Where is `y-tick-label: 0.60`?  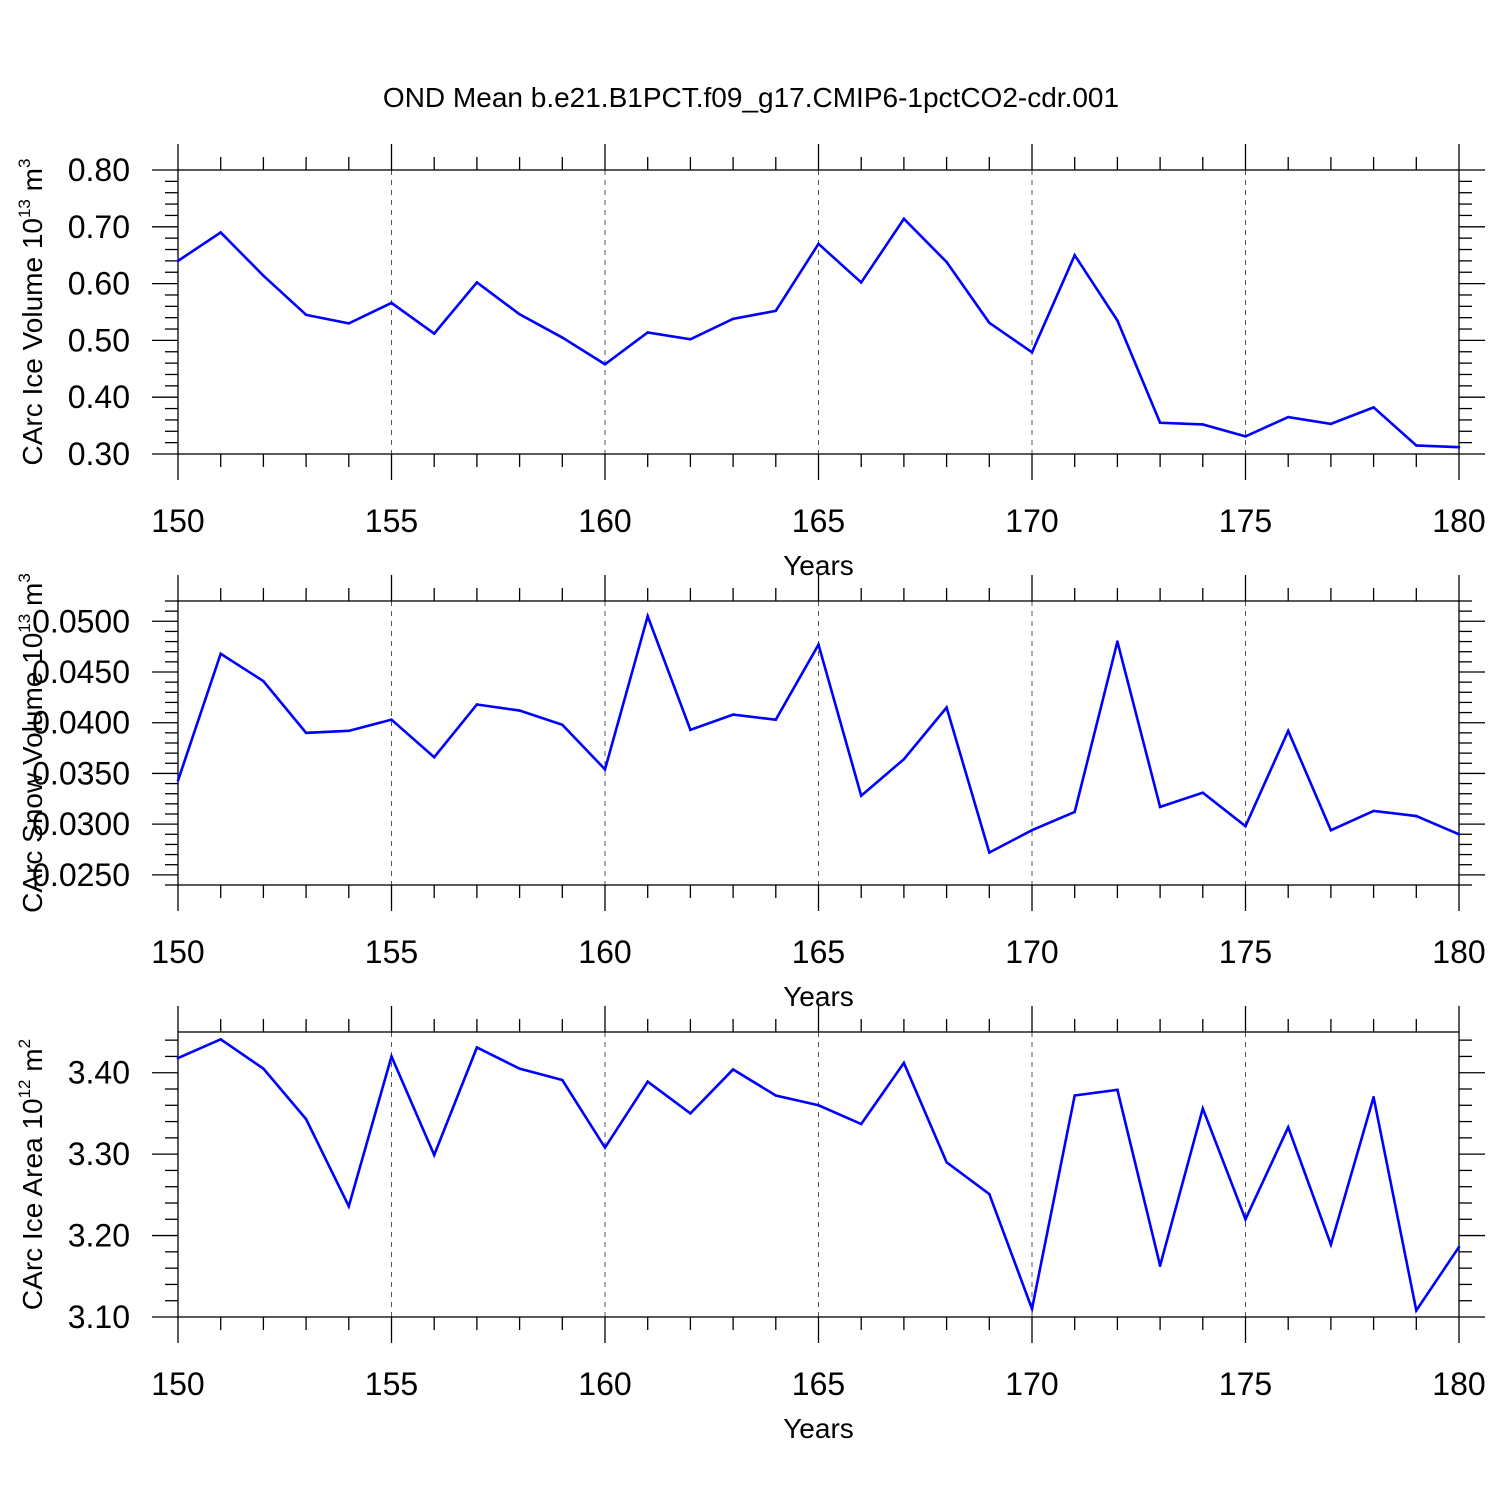 y-tick-label: 0.60 is located at coordinates (99, 284).